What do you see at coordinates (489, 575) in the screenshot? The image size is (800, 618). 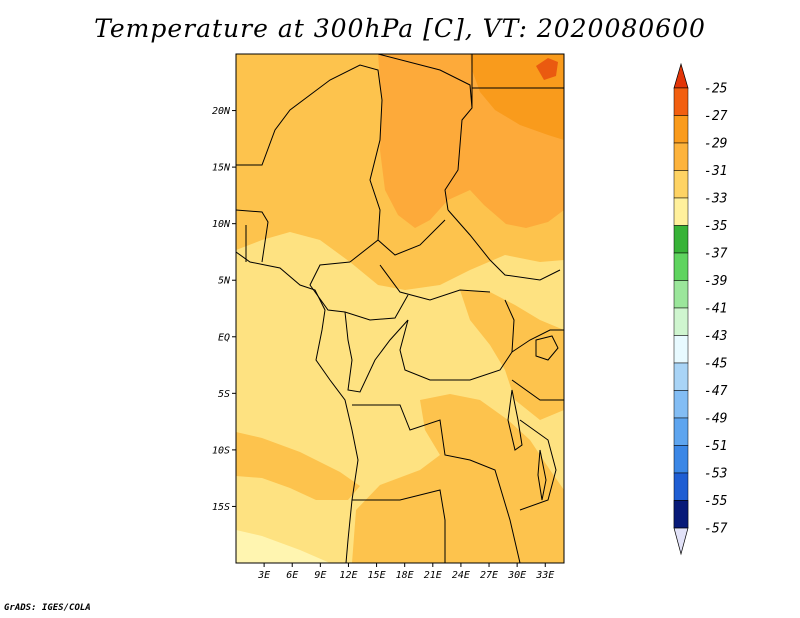 I see `lon-tick-label: 27E` at bounding box center [489, 575].